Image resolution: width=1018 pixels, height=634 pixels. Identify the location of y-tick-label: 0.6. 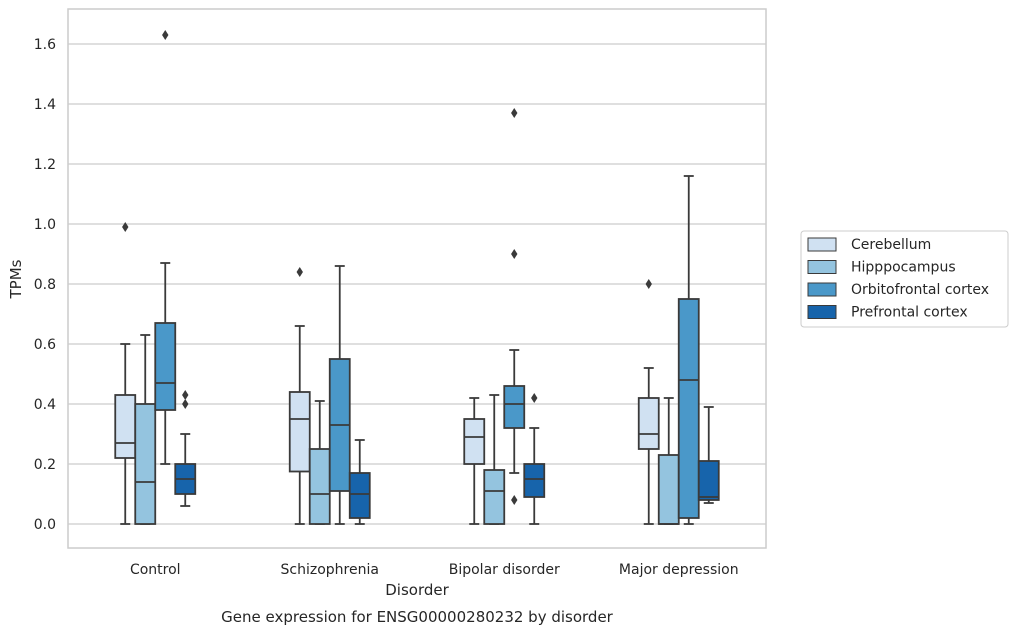
(45, 345).